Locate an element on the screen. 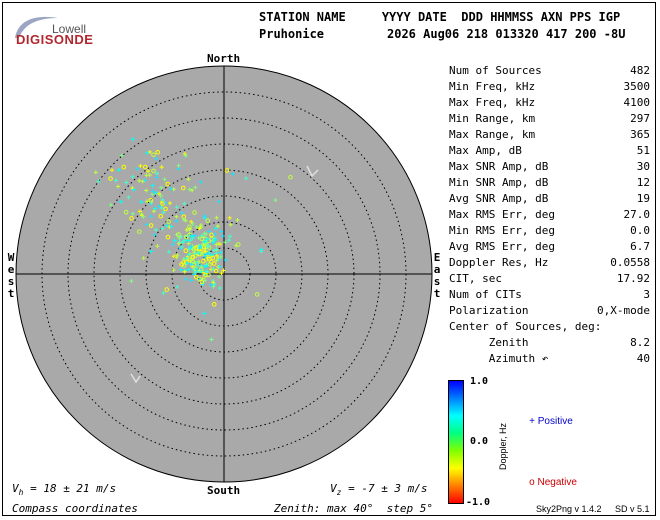 The image size is (660, 520). stat-value: 19 is located at coordinates (643, 198).